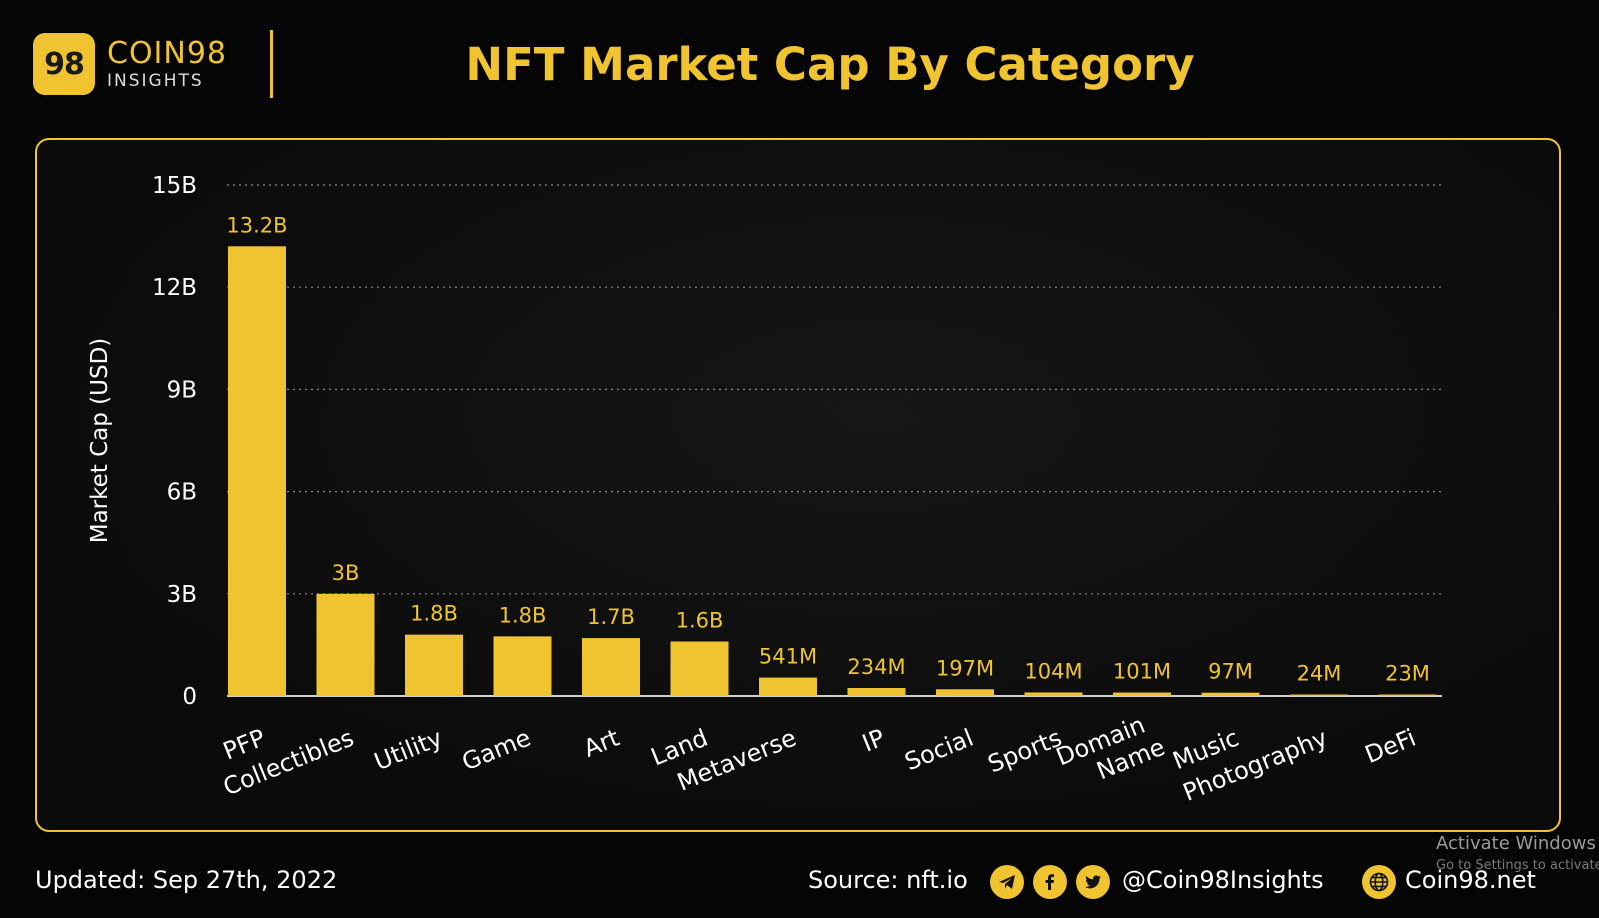  I want to click on bar-music, so click(1230, 694).